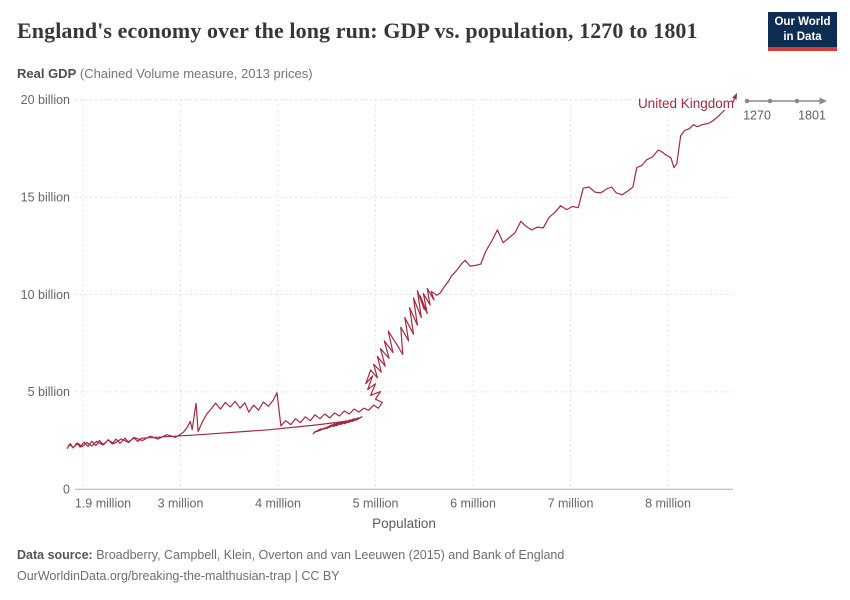 This screenshot has height=600, width=850. Describe the element at coordinates (49, 392) in the screenshot. I see `svg-text: 5 billion` at that location.